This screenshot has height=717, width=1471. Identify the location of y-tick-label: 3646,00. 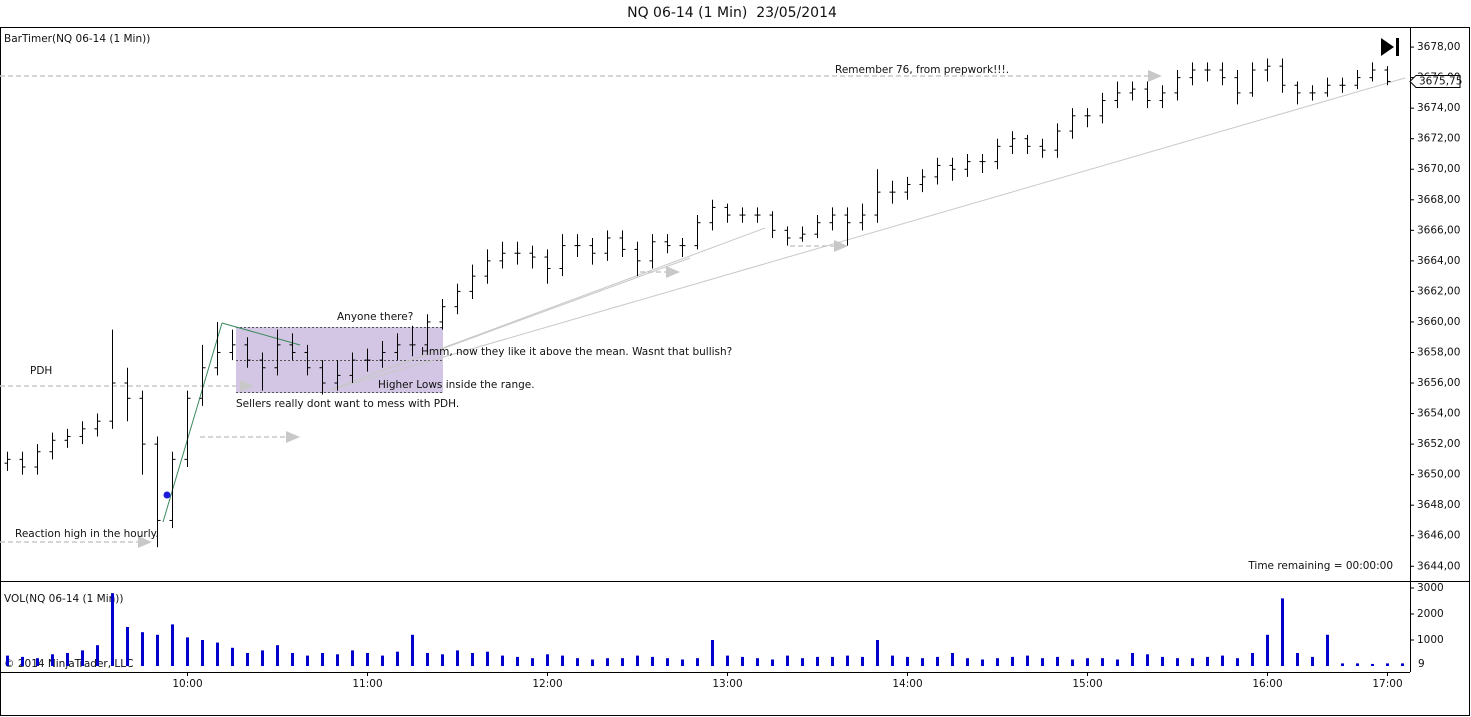
(1438, 536).